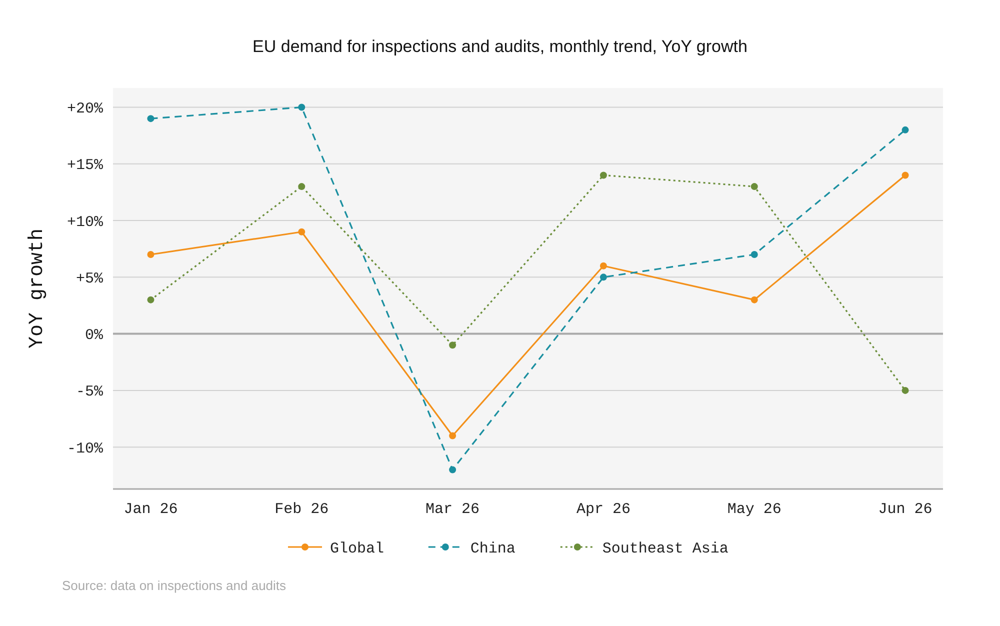 The image size is (1000, 626). What do you see at coordinates (301, 509) in the screenshot?
I see `x-tick-label: Feb 26` at bounding box center [301, 509].